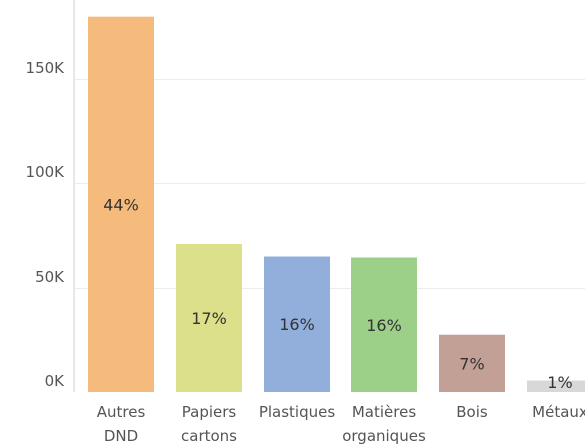 Image resolution: width=585 pixels, height=445 pixels. I want to click on category-label: Matières, so click(384, 412).